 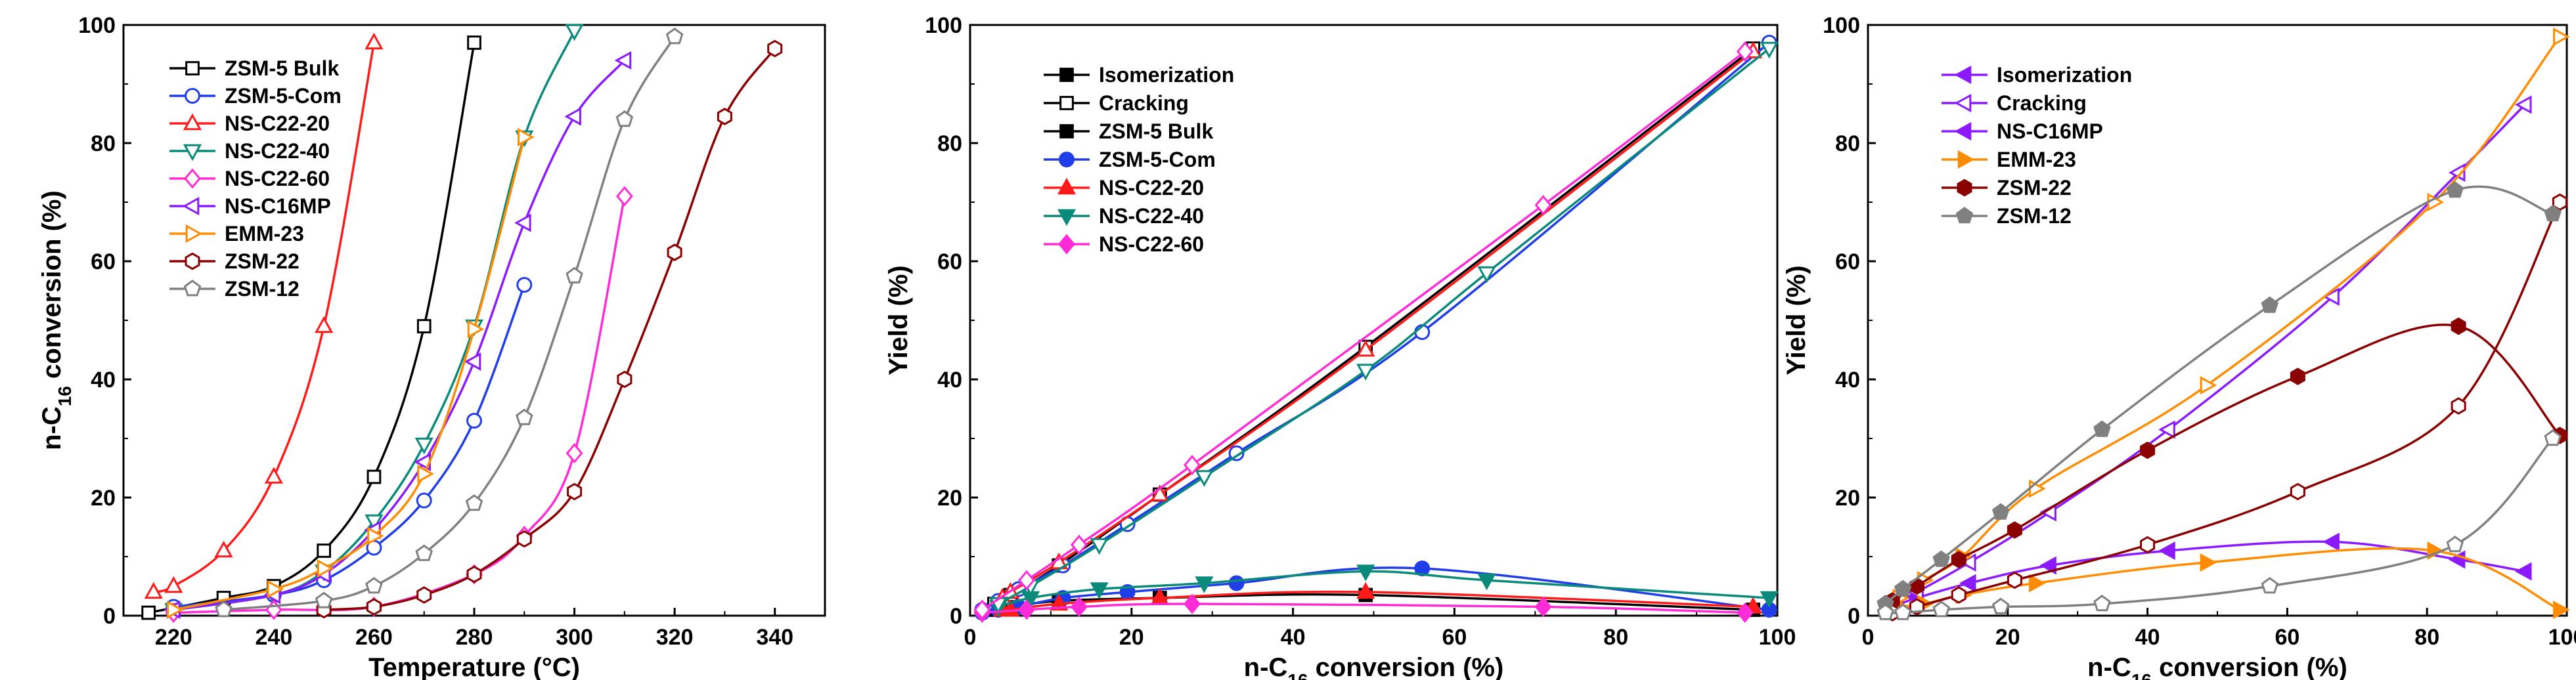 I want to click on legend-item: ZSM-22, so click(x=235, y=261).